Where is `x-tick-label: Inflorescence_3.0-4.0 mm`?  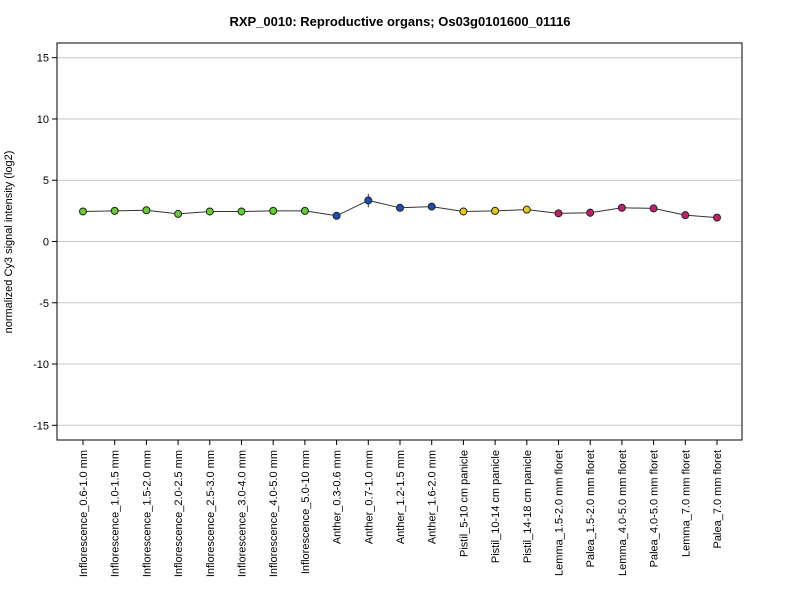
x-tick-label: Inflorescence_3.0-4.0 mm is located at coordinates (243, 513).